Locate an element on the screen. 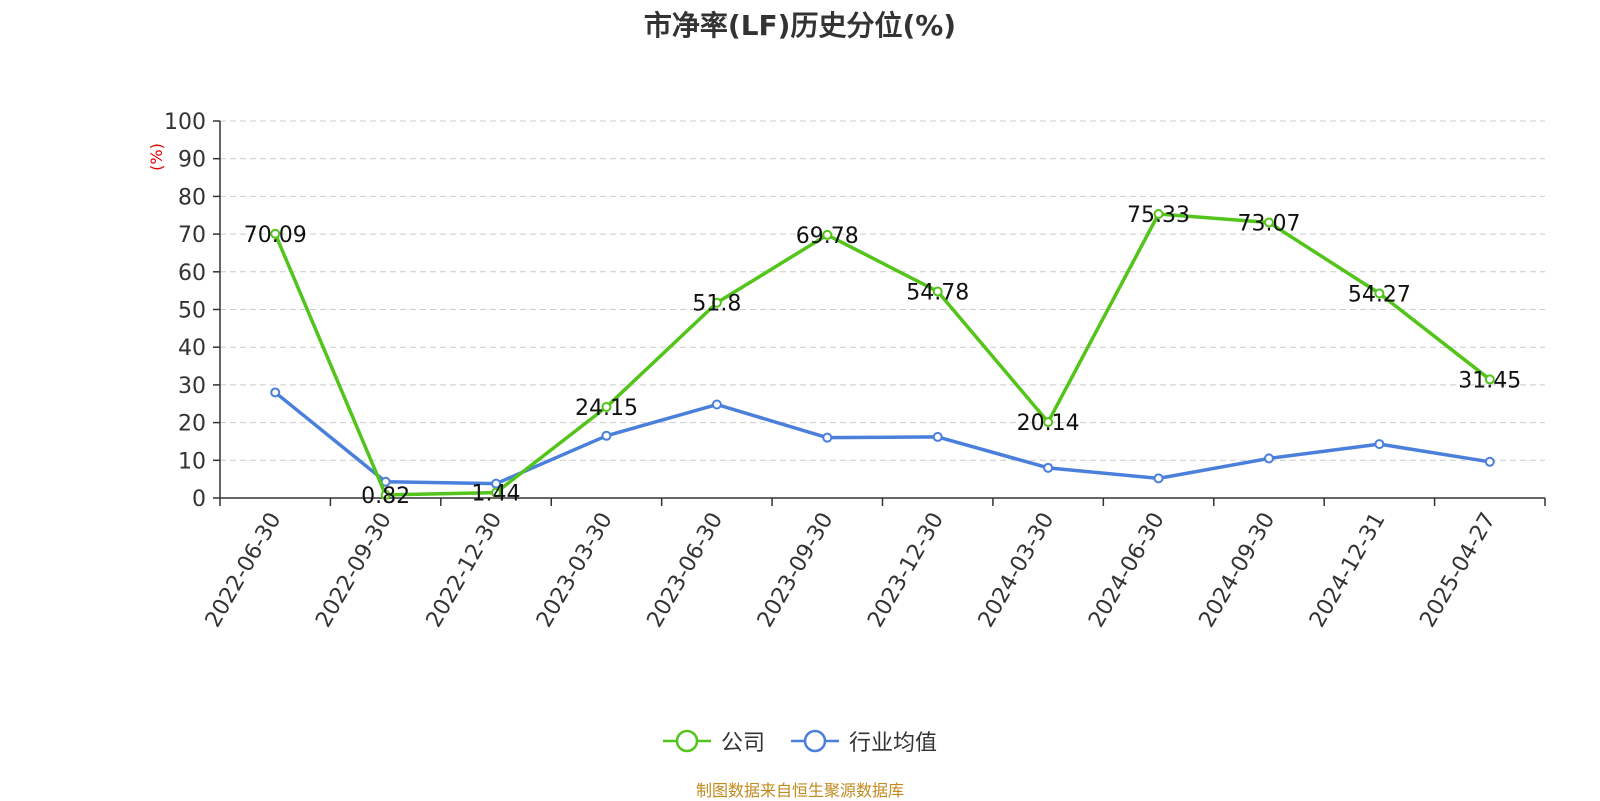 The width and height of the screenshot is (1600, 801). data-label: 1.44 is located at coordinates (496, 494).